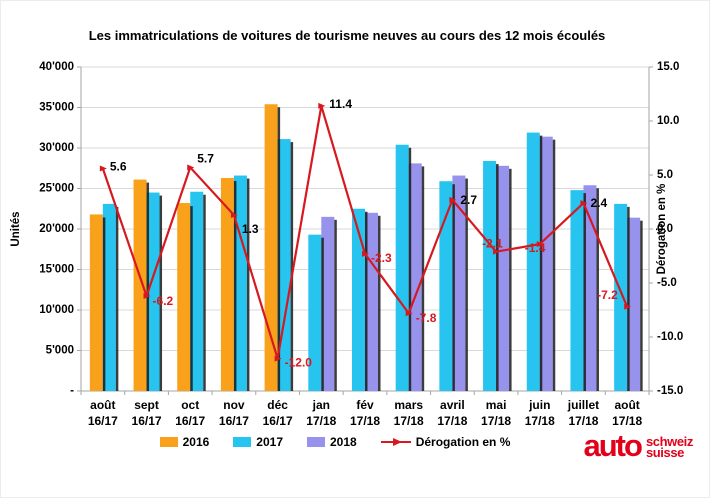 This screenshot has width=710, height=498. What do you see at coordinates (668, 121) in the screenshot?
I see `right-axis-tick-label: 10.0` at bounding box center [668, 121].